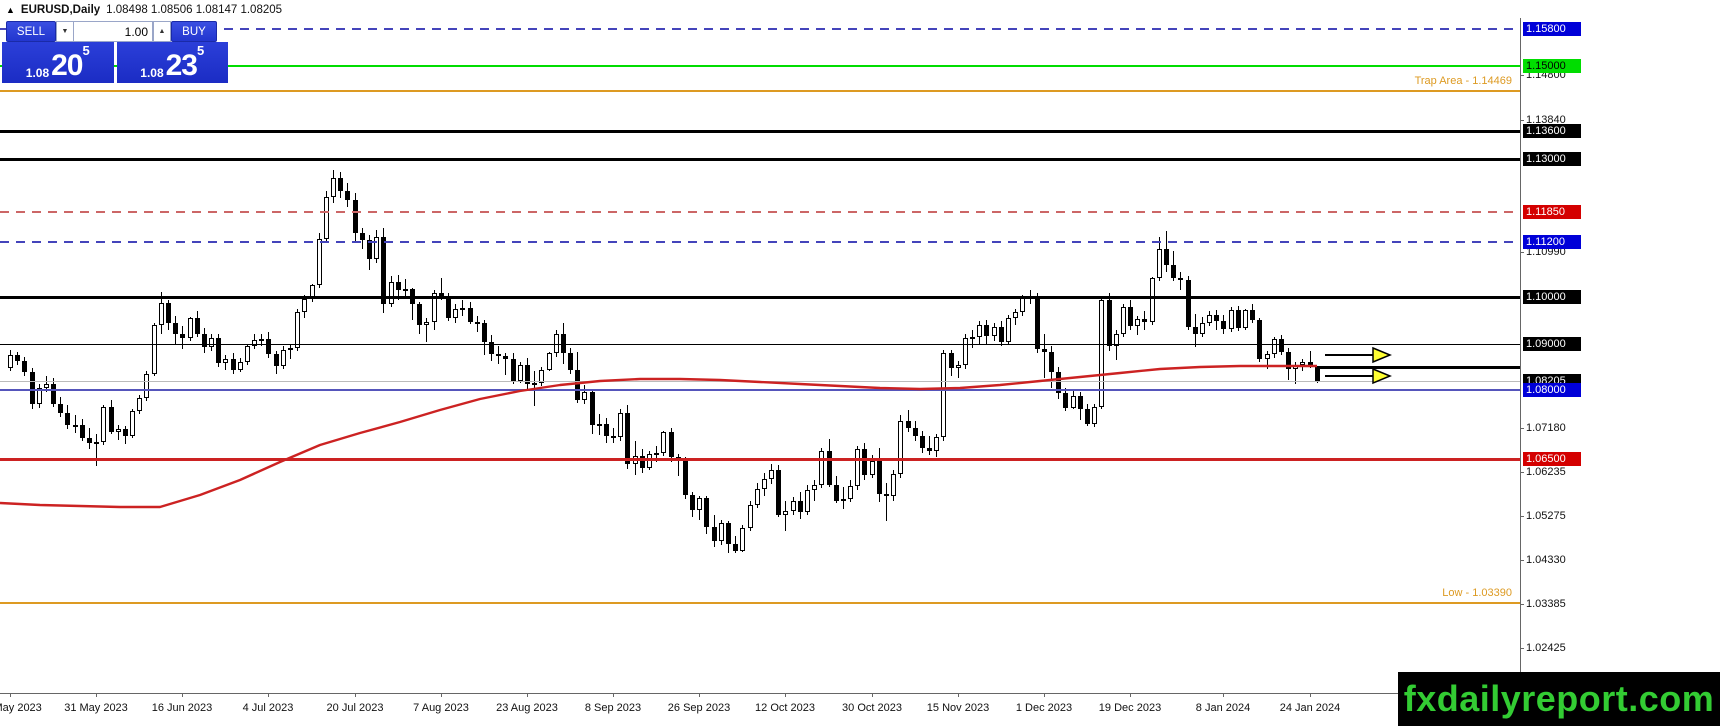  Describe the element at coordinates (113, 31) in the screenshot. I see `volume-input` at that location.